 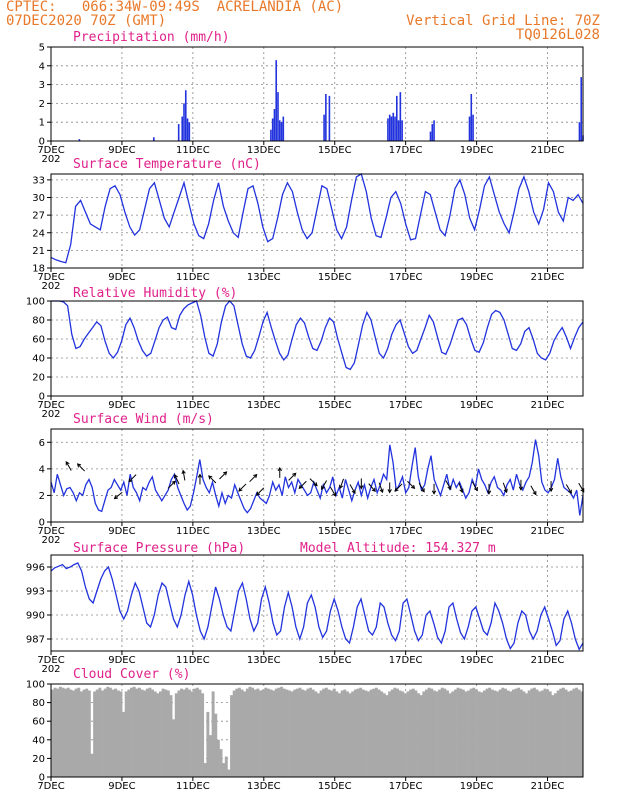 I want to click on y-tick-label: 2, so click(x=42, y=496).